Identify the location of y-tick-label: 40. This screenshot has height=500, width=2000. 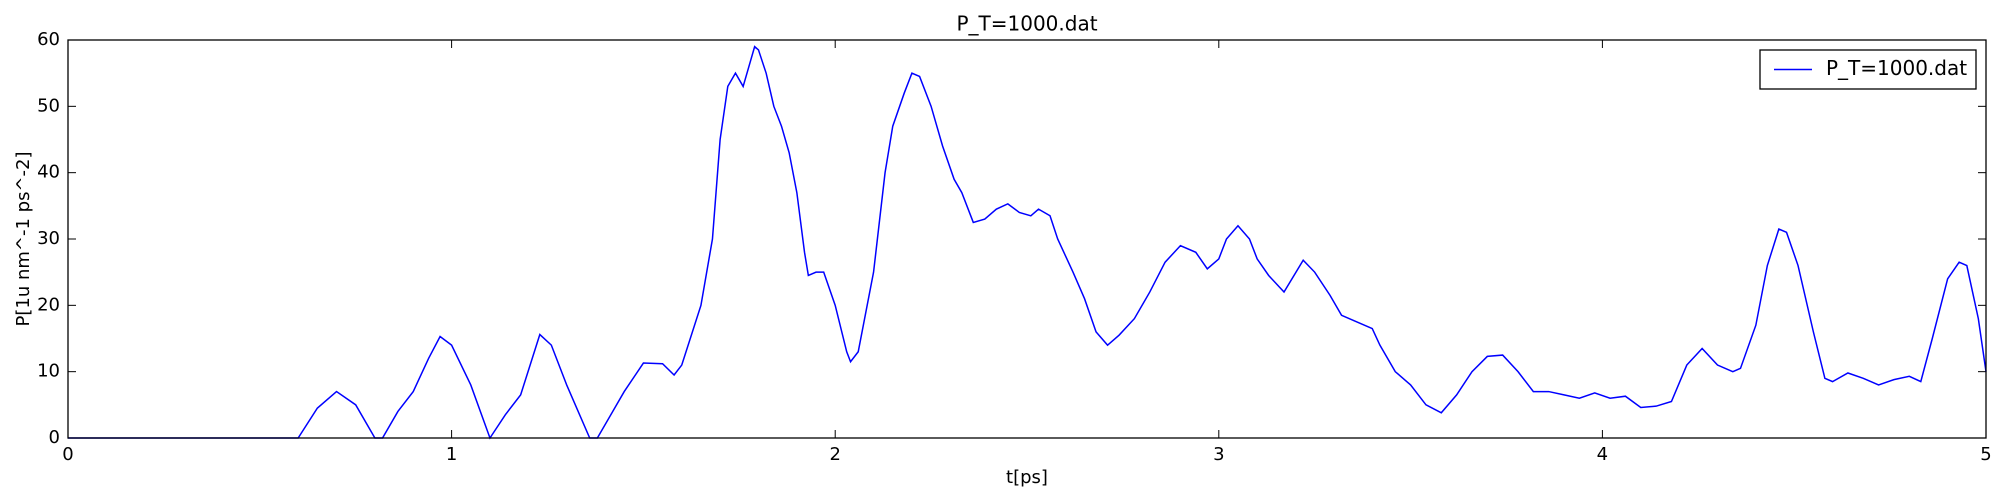
(48, 172).